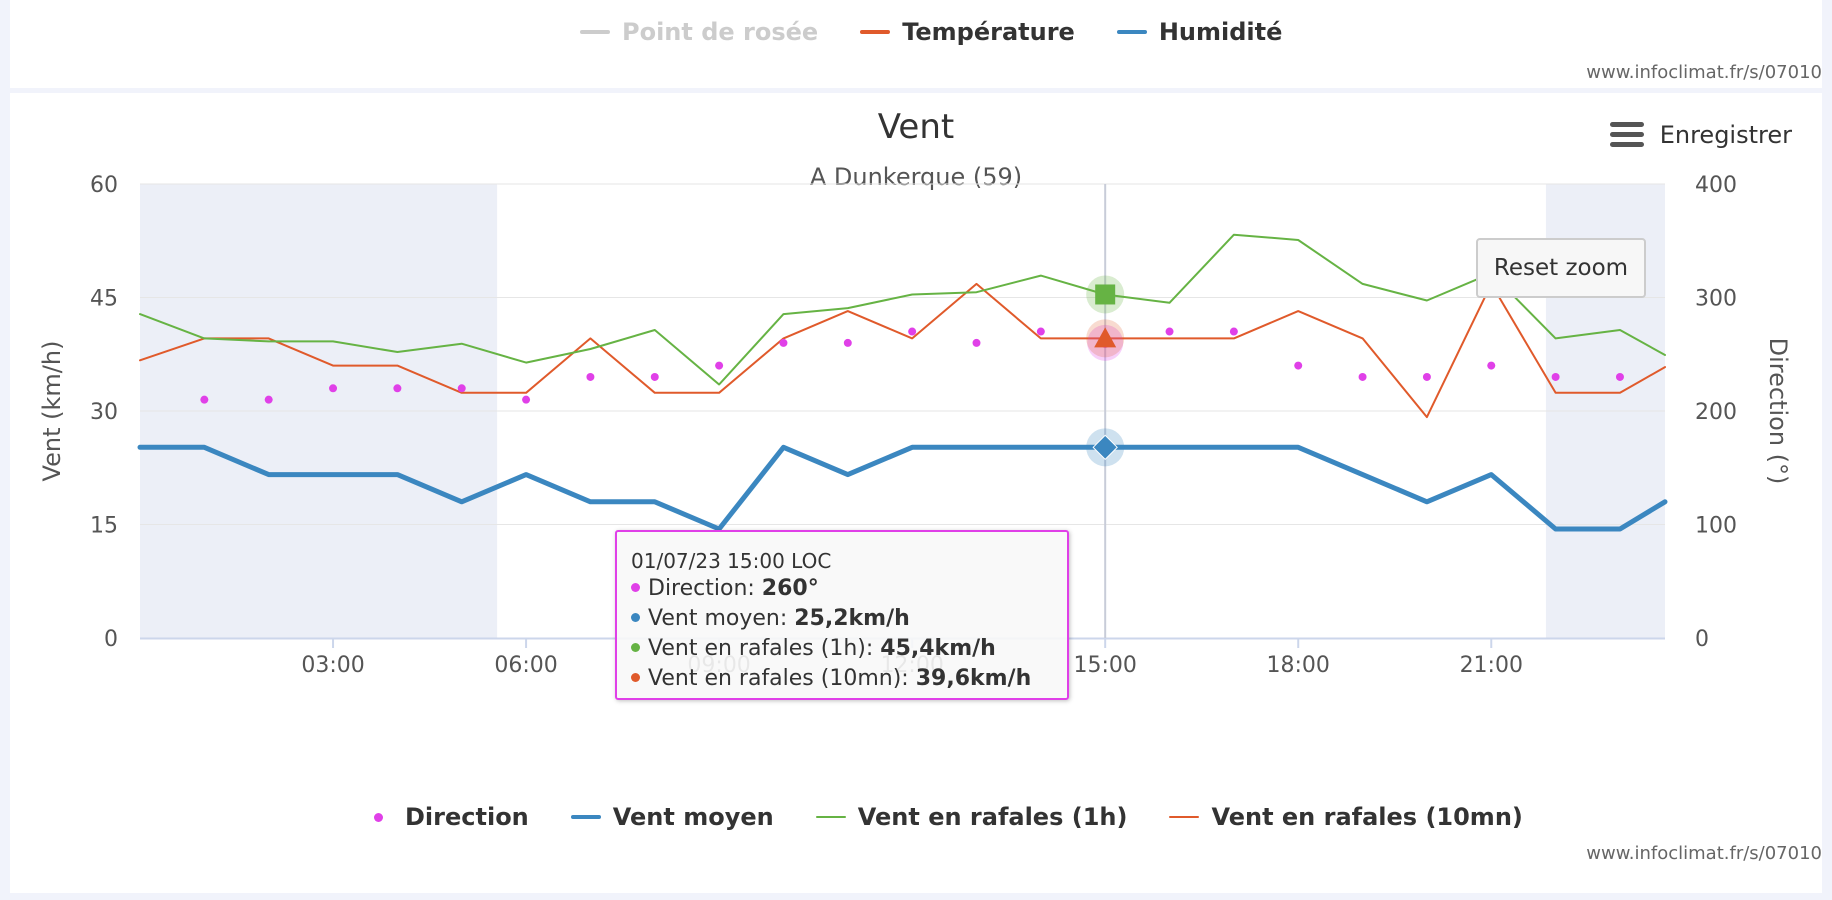  Describe the element at coordinates (1716, 185) in the screenshot. I see `y-right-tick-label: 400` at that location.